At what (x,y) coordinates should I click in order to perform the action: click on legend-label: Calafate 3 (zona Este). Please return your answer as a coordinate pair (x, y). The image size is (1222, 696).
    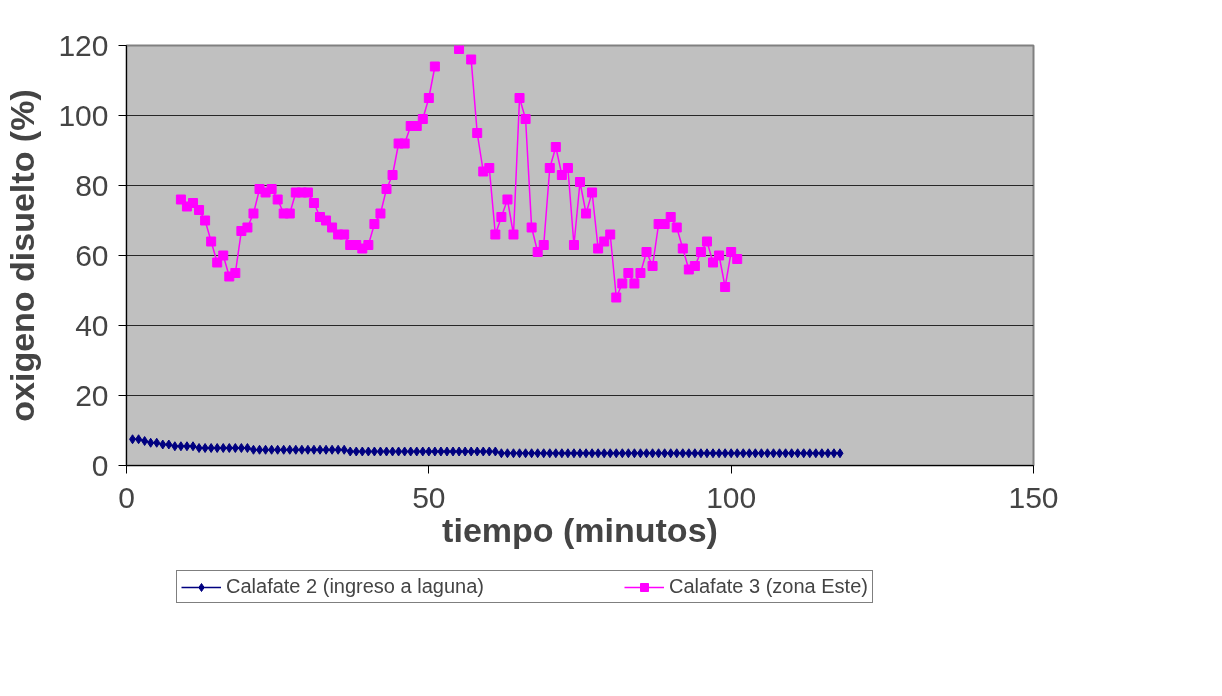
    Looking at the image, I should click on (768, 586).